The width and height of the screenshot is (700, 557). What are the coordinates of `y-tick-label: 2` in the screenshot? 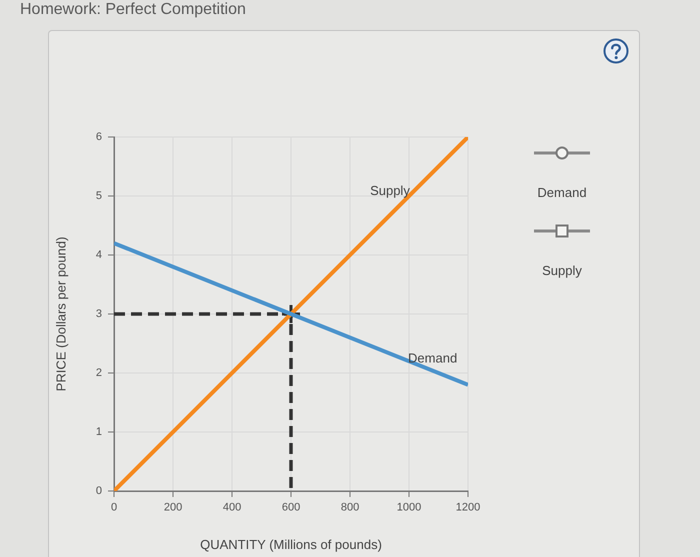 It's located at (99, 373).